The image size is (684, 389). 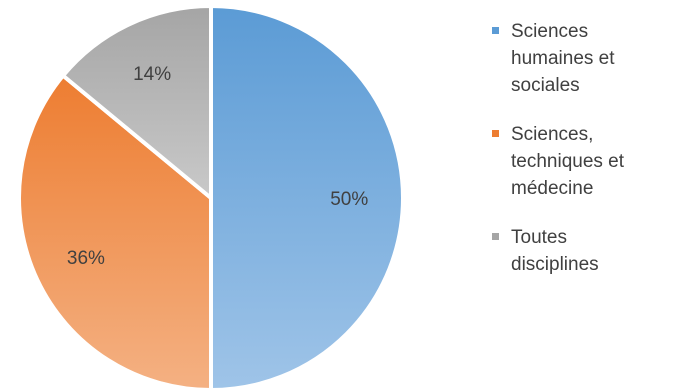 I want to click on legend-item: Toutes disciplines, so click(x=587, y=251).